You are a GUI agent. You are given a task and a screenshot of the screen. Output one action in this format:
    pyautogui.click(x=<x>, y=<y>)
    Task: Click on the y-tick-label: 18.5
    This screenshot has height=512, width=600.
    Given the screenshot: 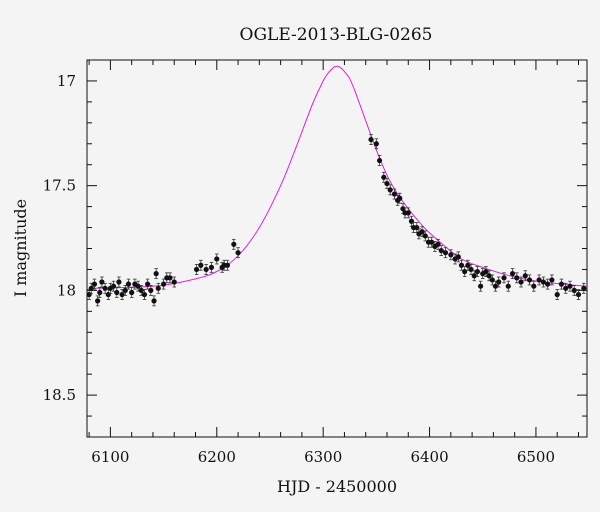 What is the action you would take?
    pyautogui.click(x=59, y=395)
    